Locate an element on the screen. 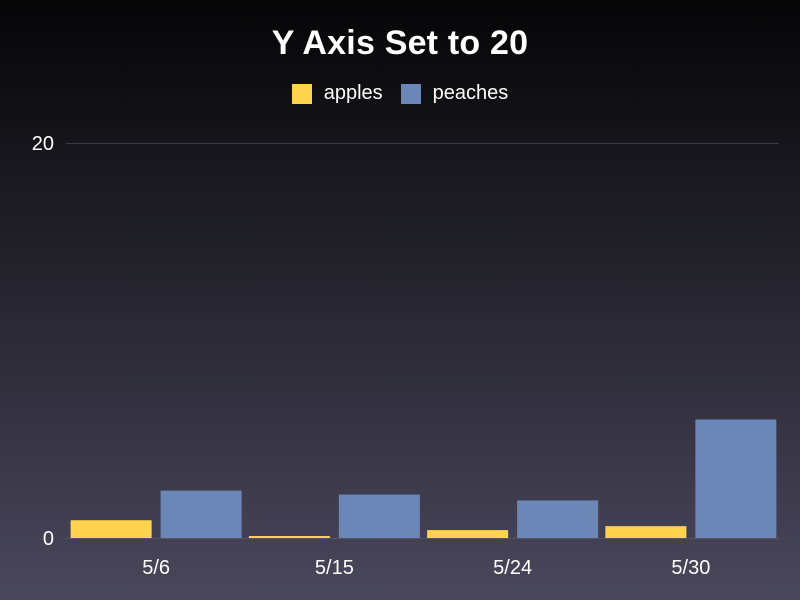  legend: apples peaches is located at coordinates (400, 93).